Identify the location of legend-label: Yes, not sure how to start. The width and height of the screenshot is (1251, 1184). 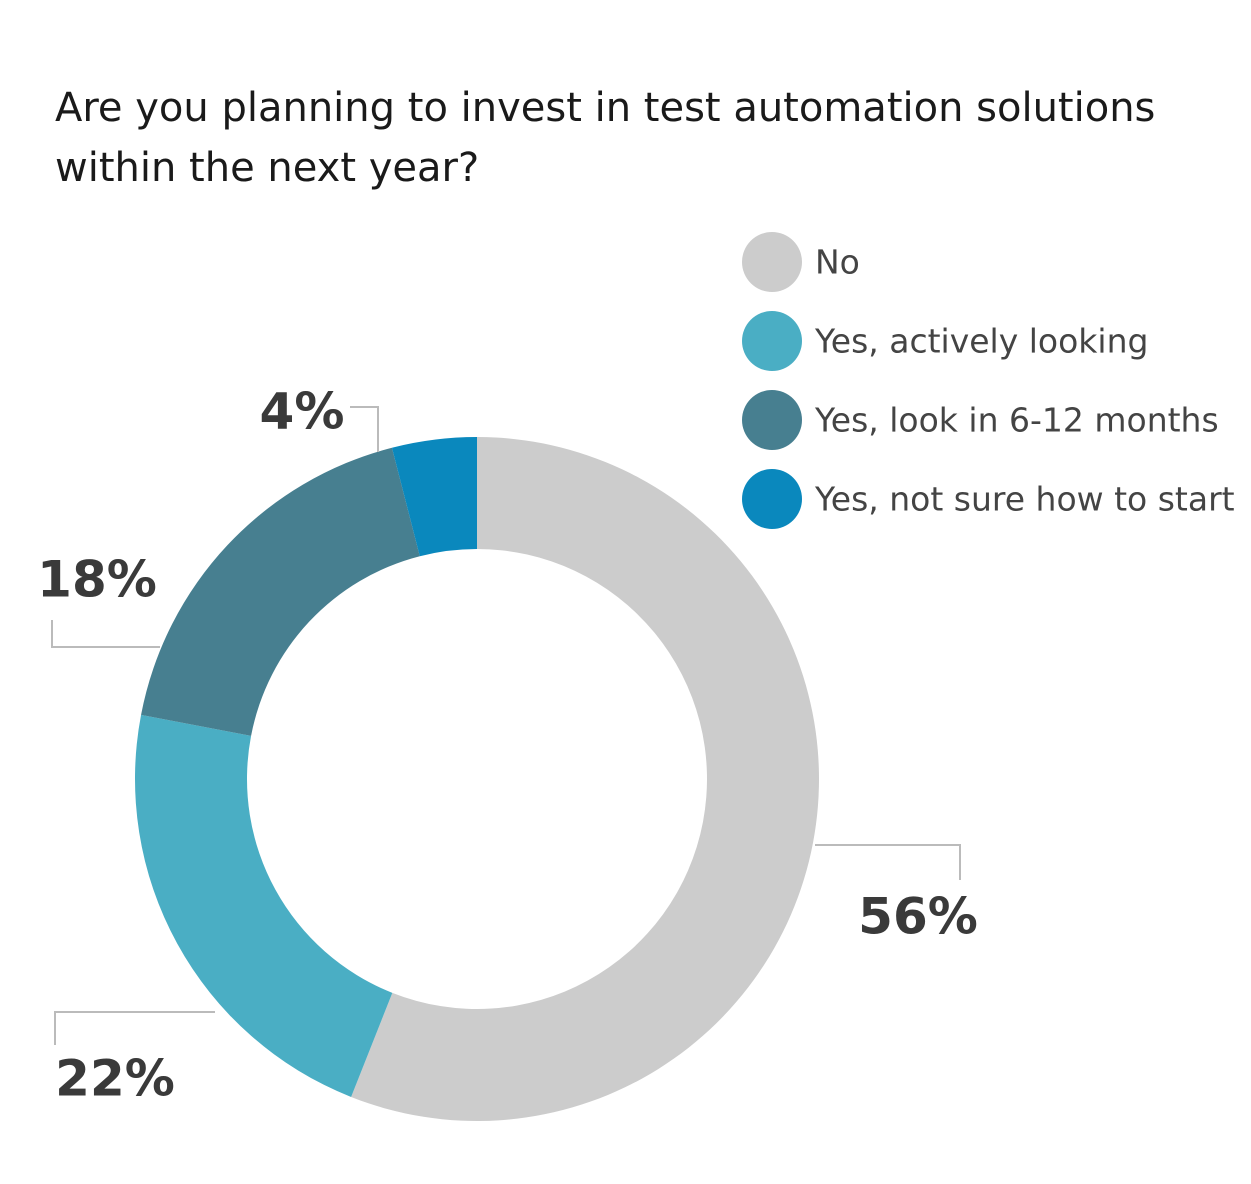
(1024, 499).